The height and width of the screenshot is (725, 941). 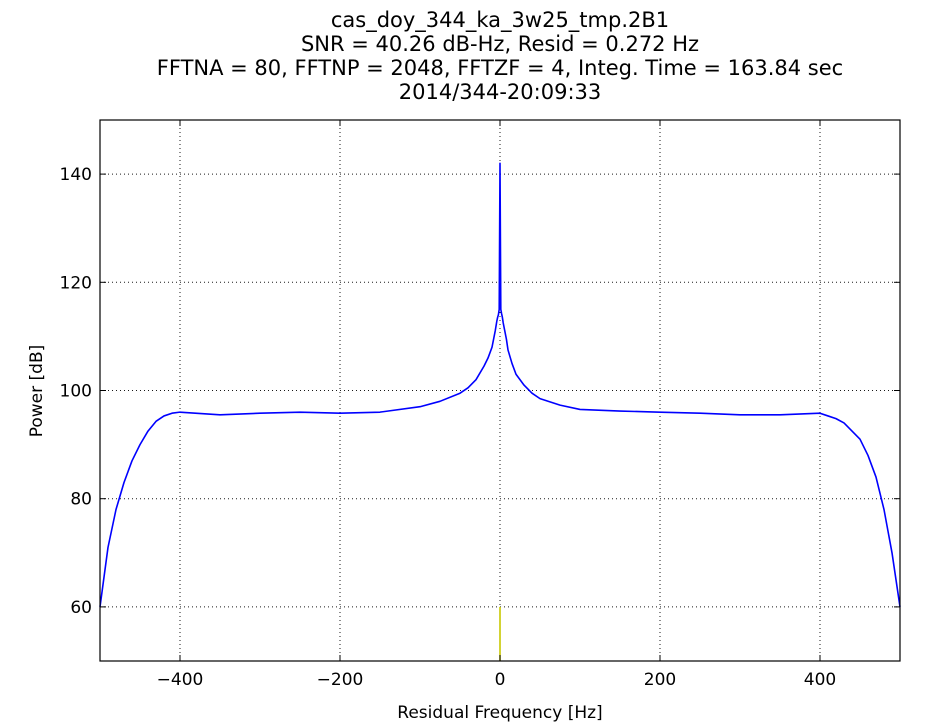 What do you see at coordinates (499, 713) in the screenshot?
I see `x-axis-label: Residual Frequency [Hz]` at bounding box center [499, 713].